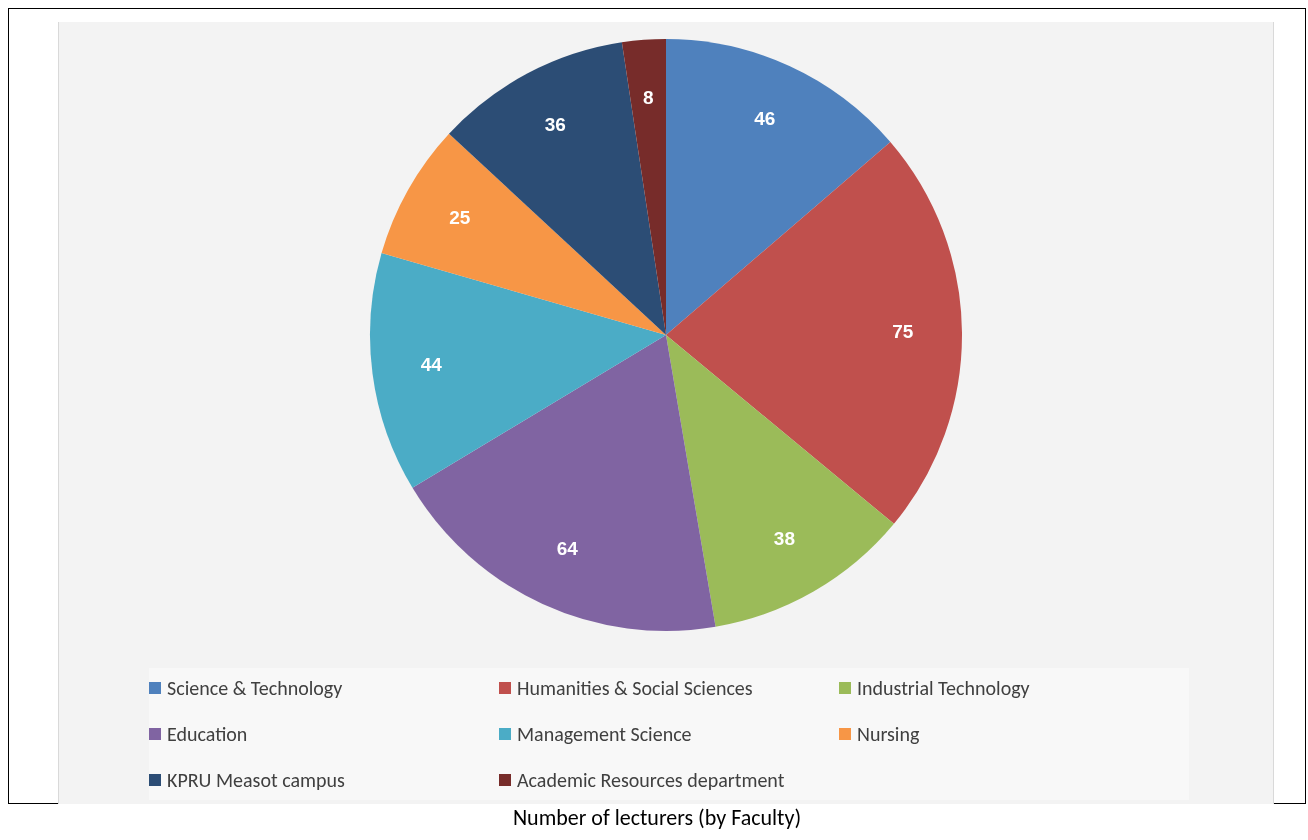  Describe the element at coordinates (256, 780) in the screenshot. I see `legend-label: KPRU Measot campus` at that location.